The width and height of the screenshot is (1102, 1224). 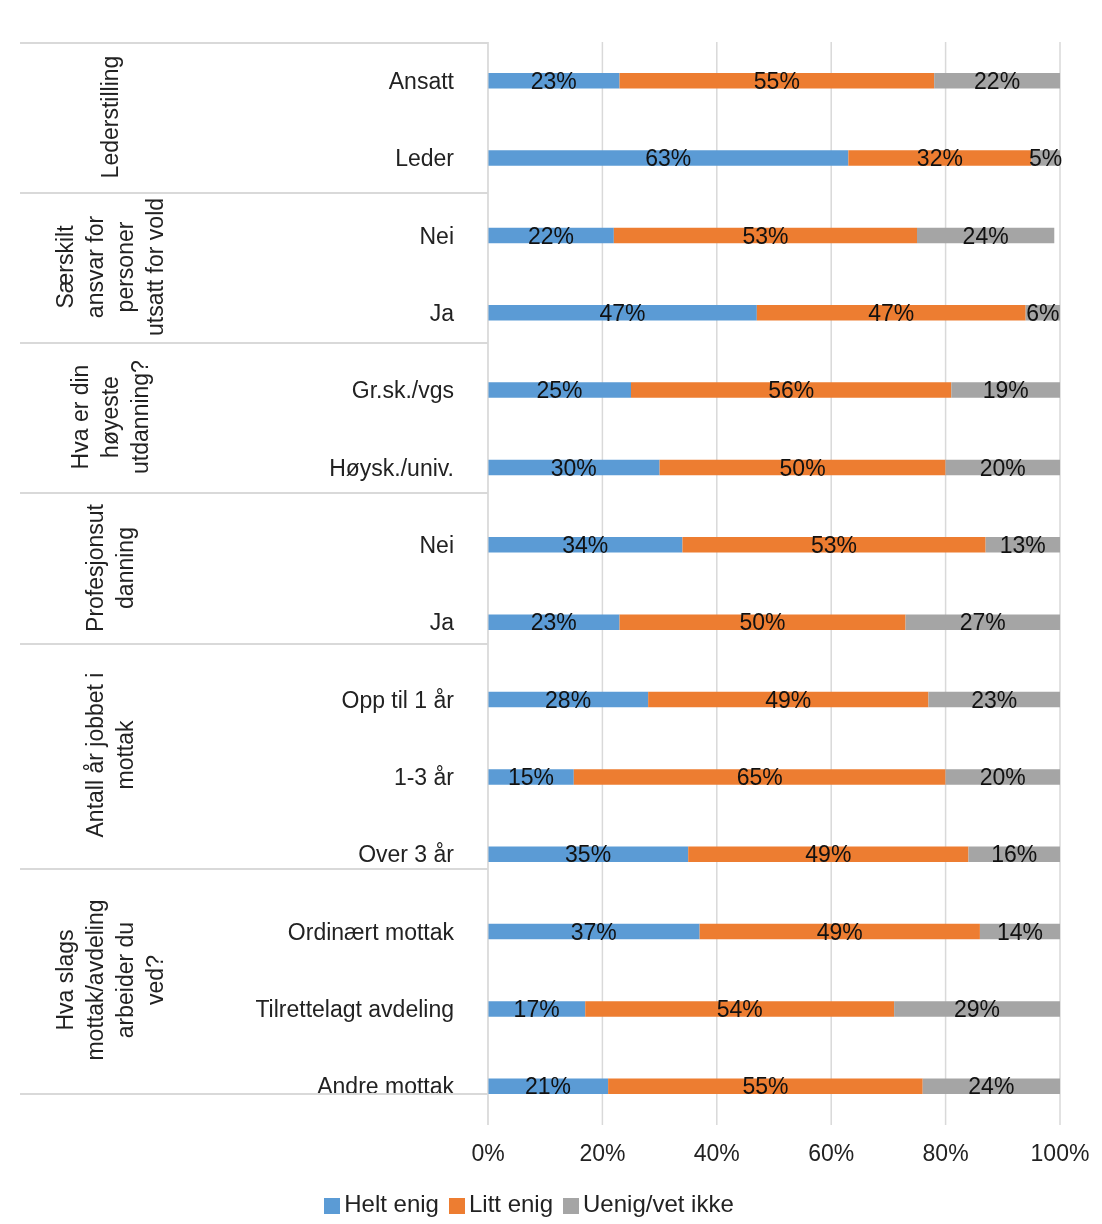 What do you see at coordinates (488, 1153) in the screenshot?
I see `x-tick-label: 0%` at bounding box center [488, 1153].